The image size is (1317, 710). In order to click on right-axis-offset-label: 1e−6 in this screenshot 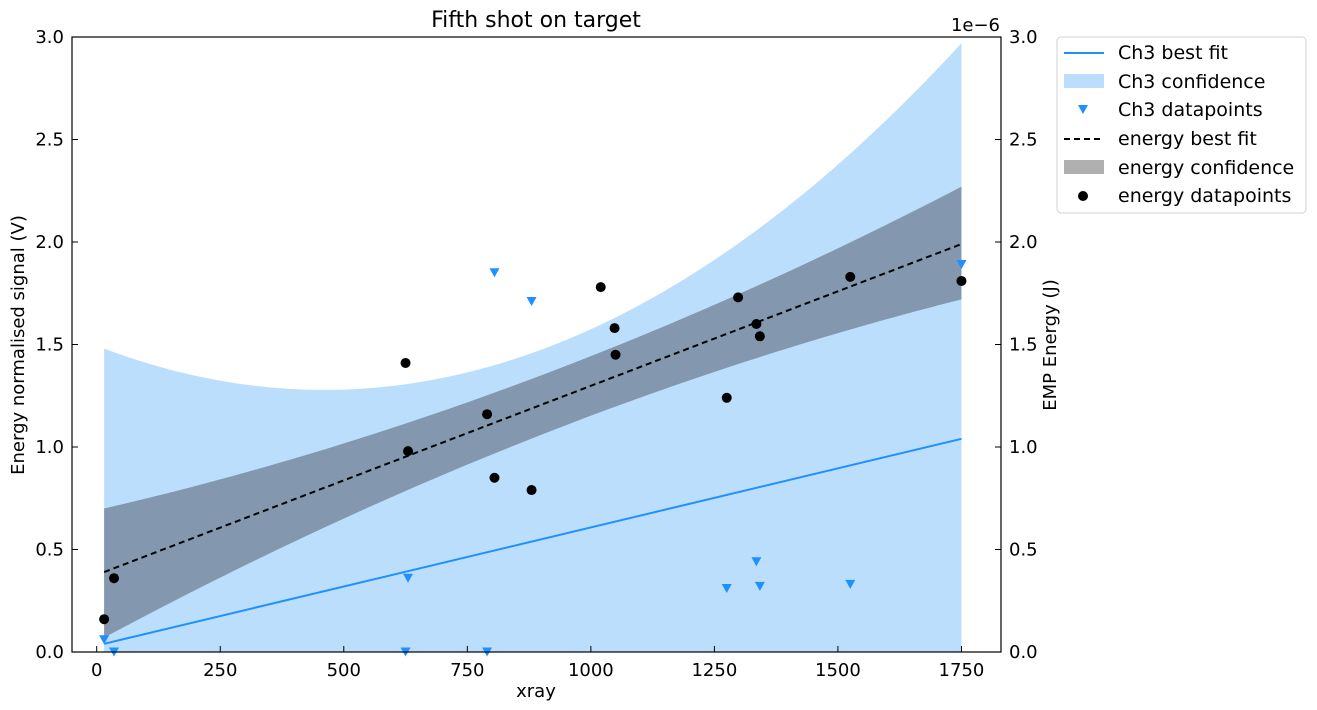, I will do `click(975, 25)`.